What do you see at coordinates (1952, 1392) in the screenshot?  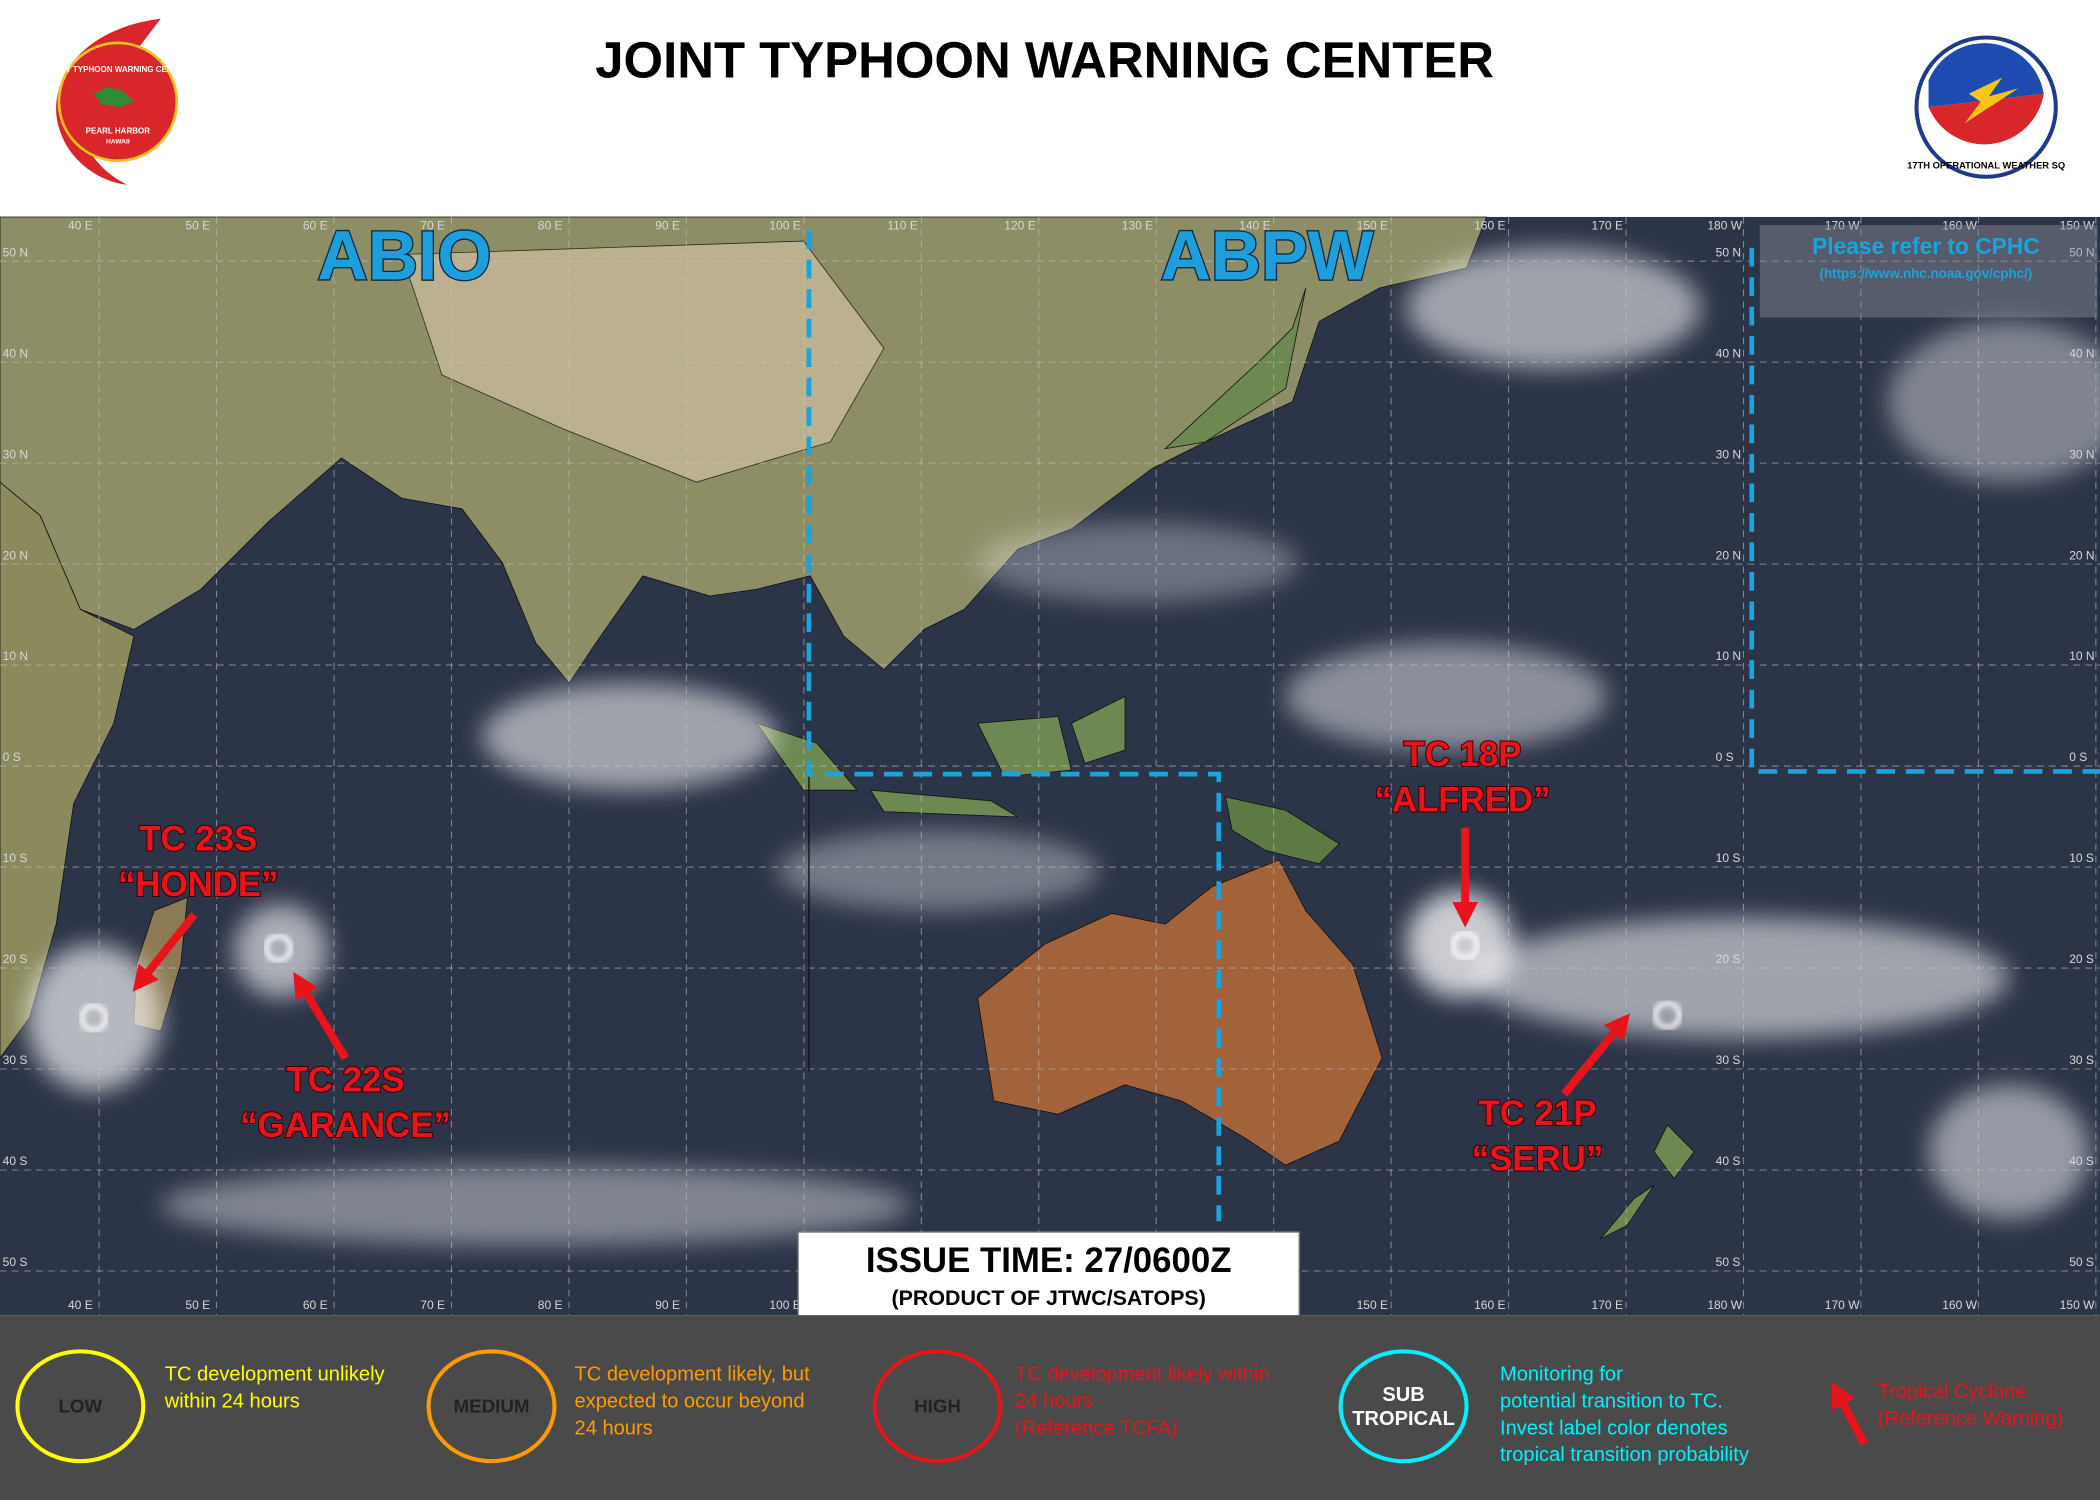 I see `legend-description: Tropical Cyclone` at bounding box center [1952, 1392].